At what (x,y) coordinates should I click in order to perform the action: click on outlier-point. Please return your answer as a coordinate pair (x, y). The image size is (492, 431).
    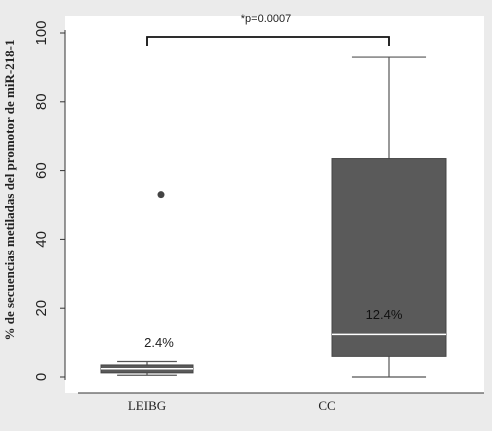
    Looking at the image, I should click on (161, 195).